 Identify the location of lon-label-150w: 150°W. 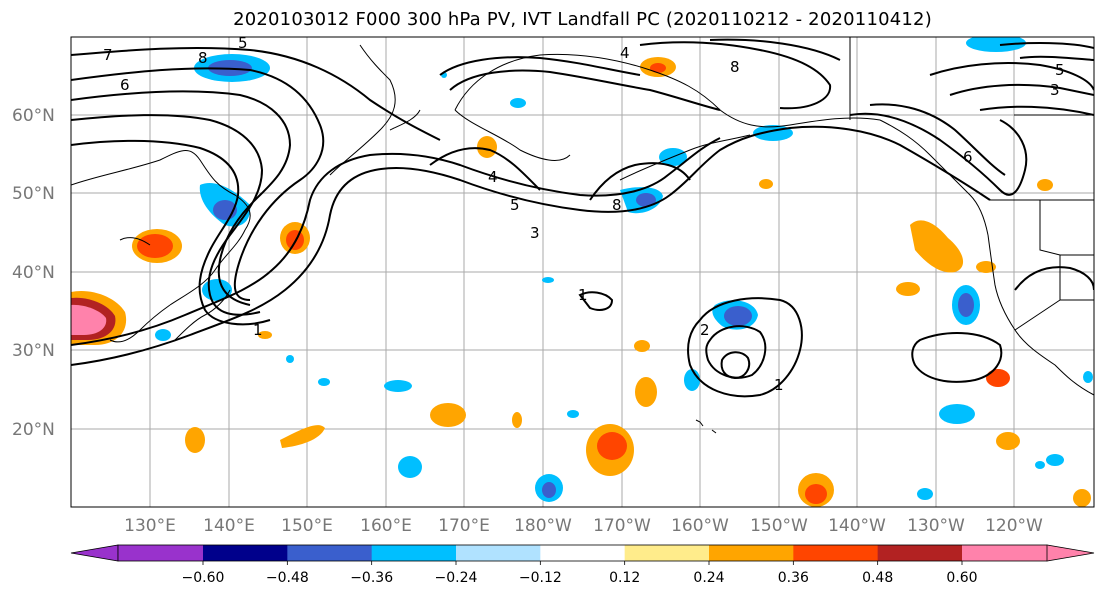
(779, 526).